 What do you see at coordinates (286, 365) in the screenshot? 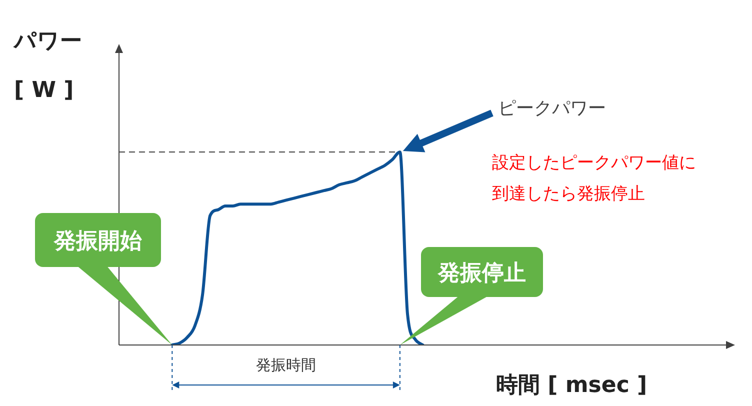
I see `text: 発振時間` at bounding box center [286, 365].